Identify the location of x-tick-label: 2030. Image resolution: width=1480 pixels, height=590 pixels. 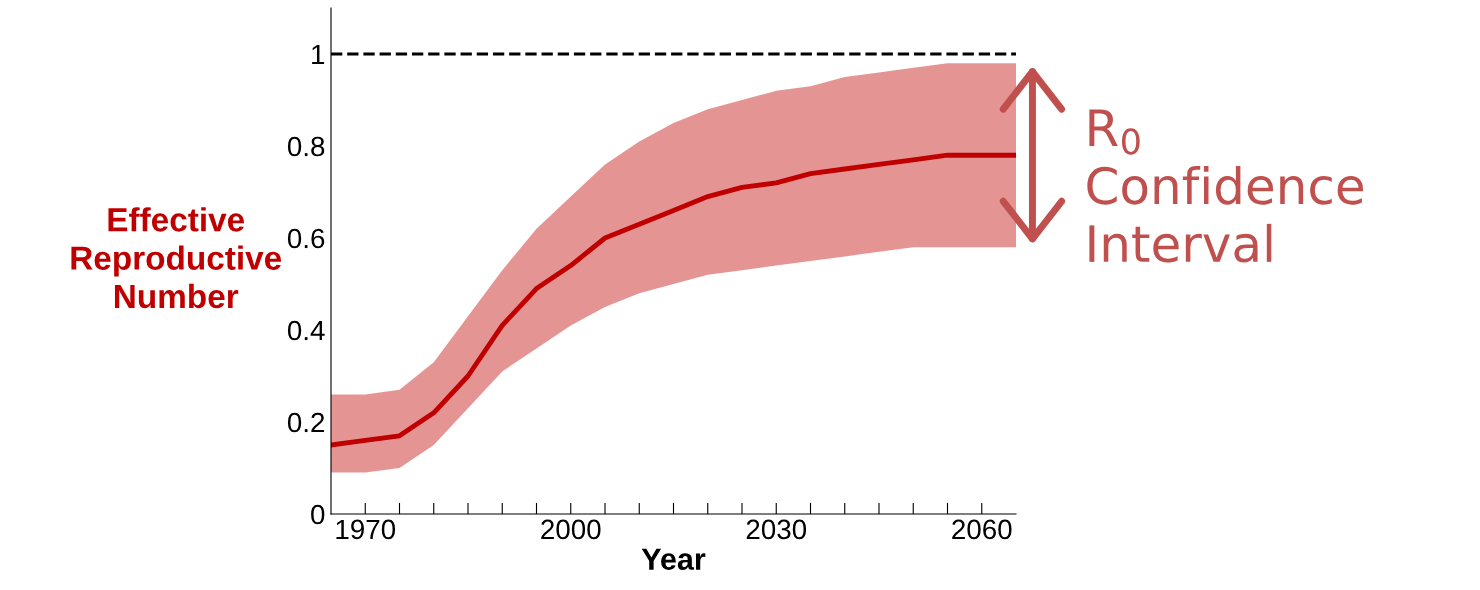
(776, 529).